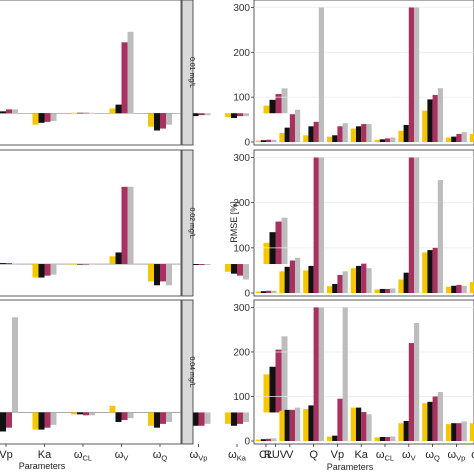 The height and width of the screenshot is (474, 474). Describe the element at coordinates (313, 455) in the screenshot. I see `x-tick-label: Q` at that location.